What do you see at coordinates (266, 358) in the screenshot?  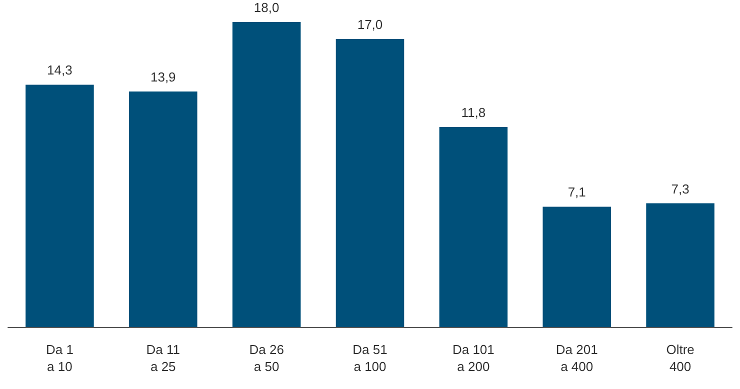 I see `x-tick-label: Da 26 a 50` at bounding box center [266, 358].